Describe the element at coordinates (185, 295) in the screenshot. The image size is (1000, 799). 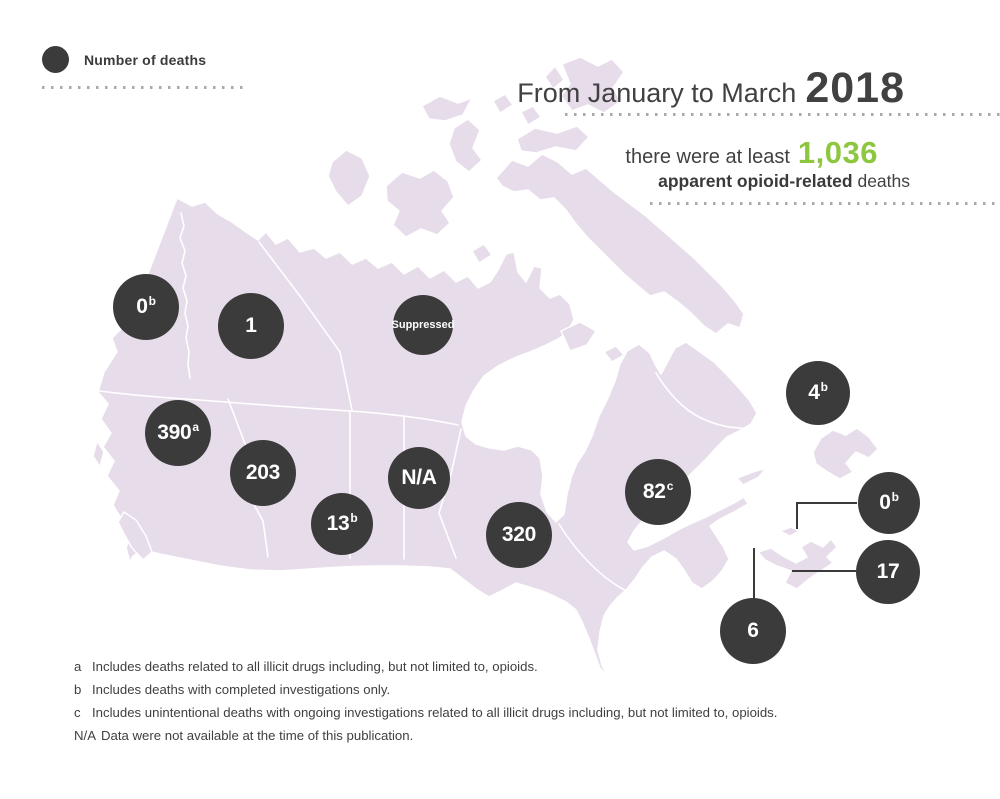
I see `border-yukon-nwt` at that location.